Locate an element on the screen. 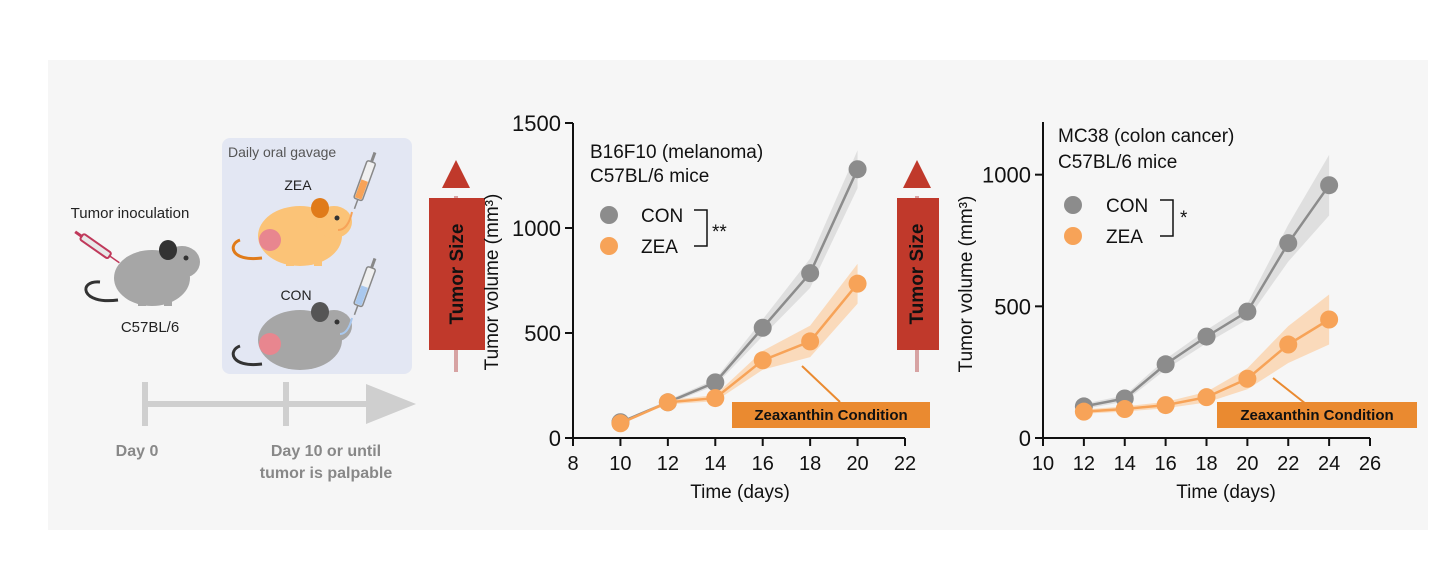 The width and height of the screenshot is (1456, 576). x-tick-label: 24 is located at coordinates (1329, 464).